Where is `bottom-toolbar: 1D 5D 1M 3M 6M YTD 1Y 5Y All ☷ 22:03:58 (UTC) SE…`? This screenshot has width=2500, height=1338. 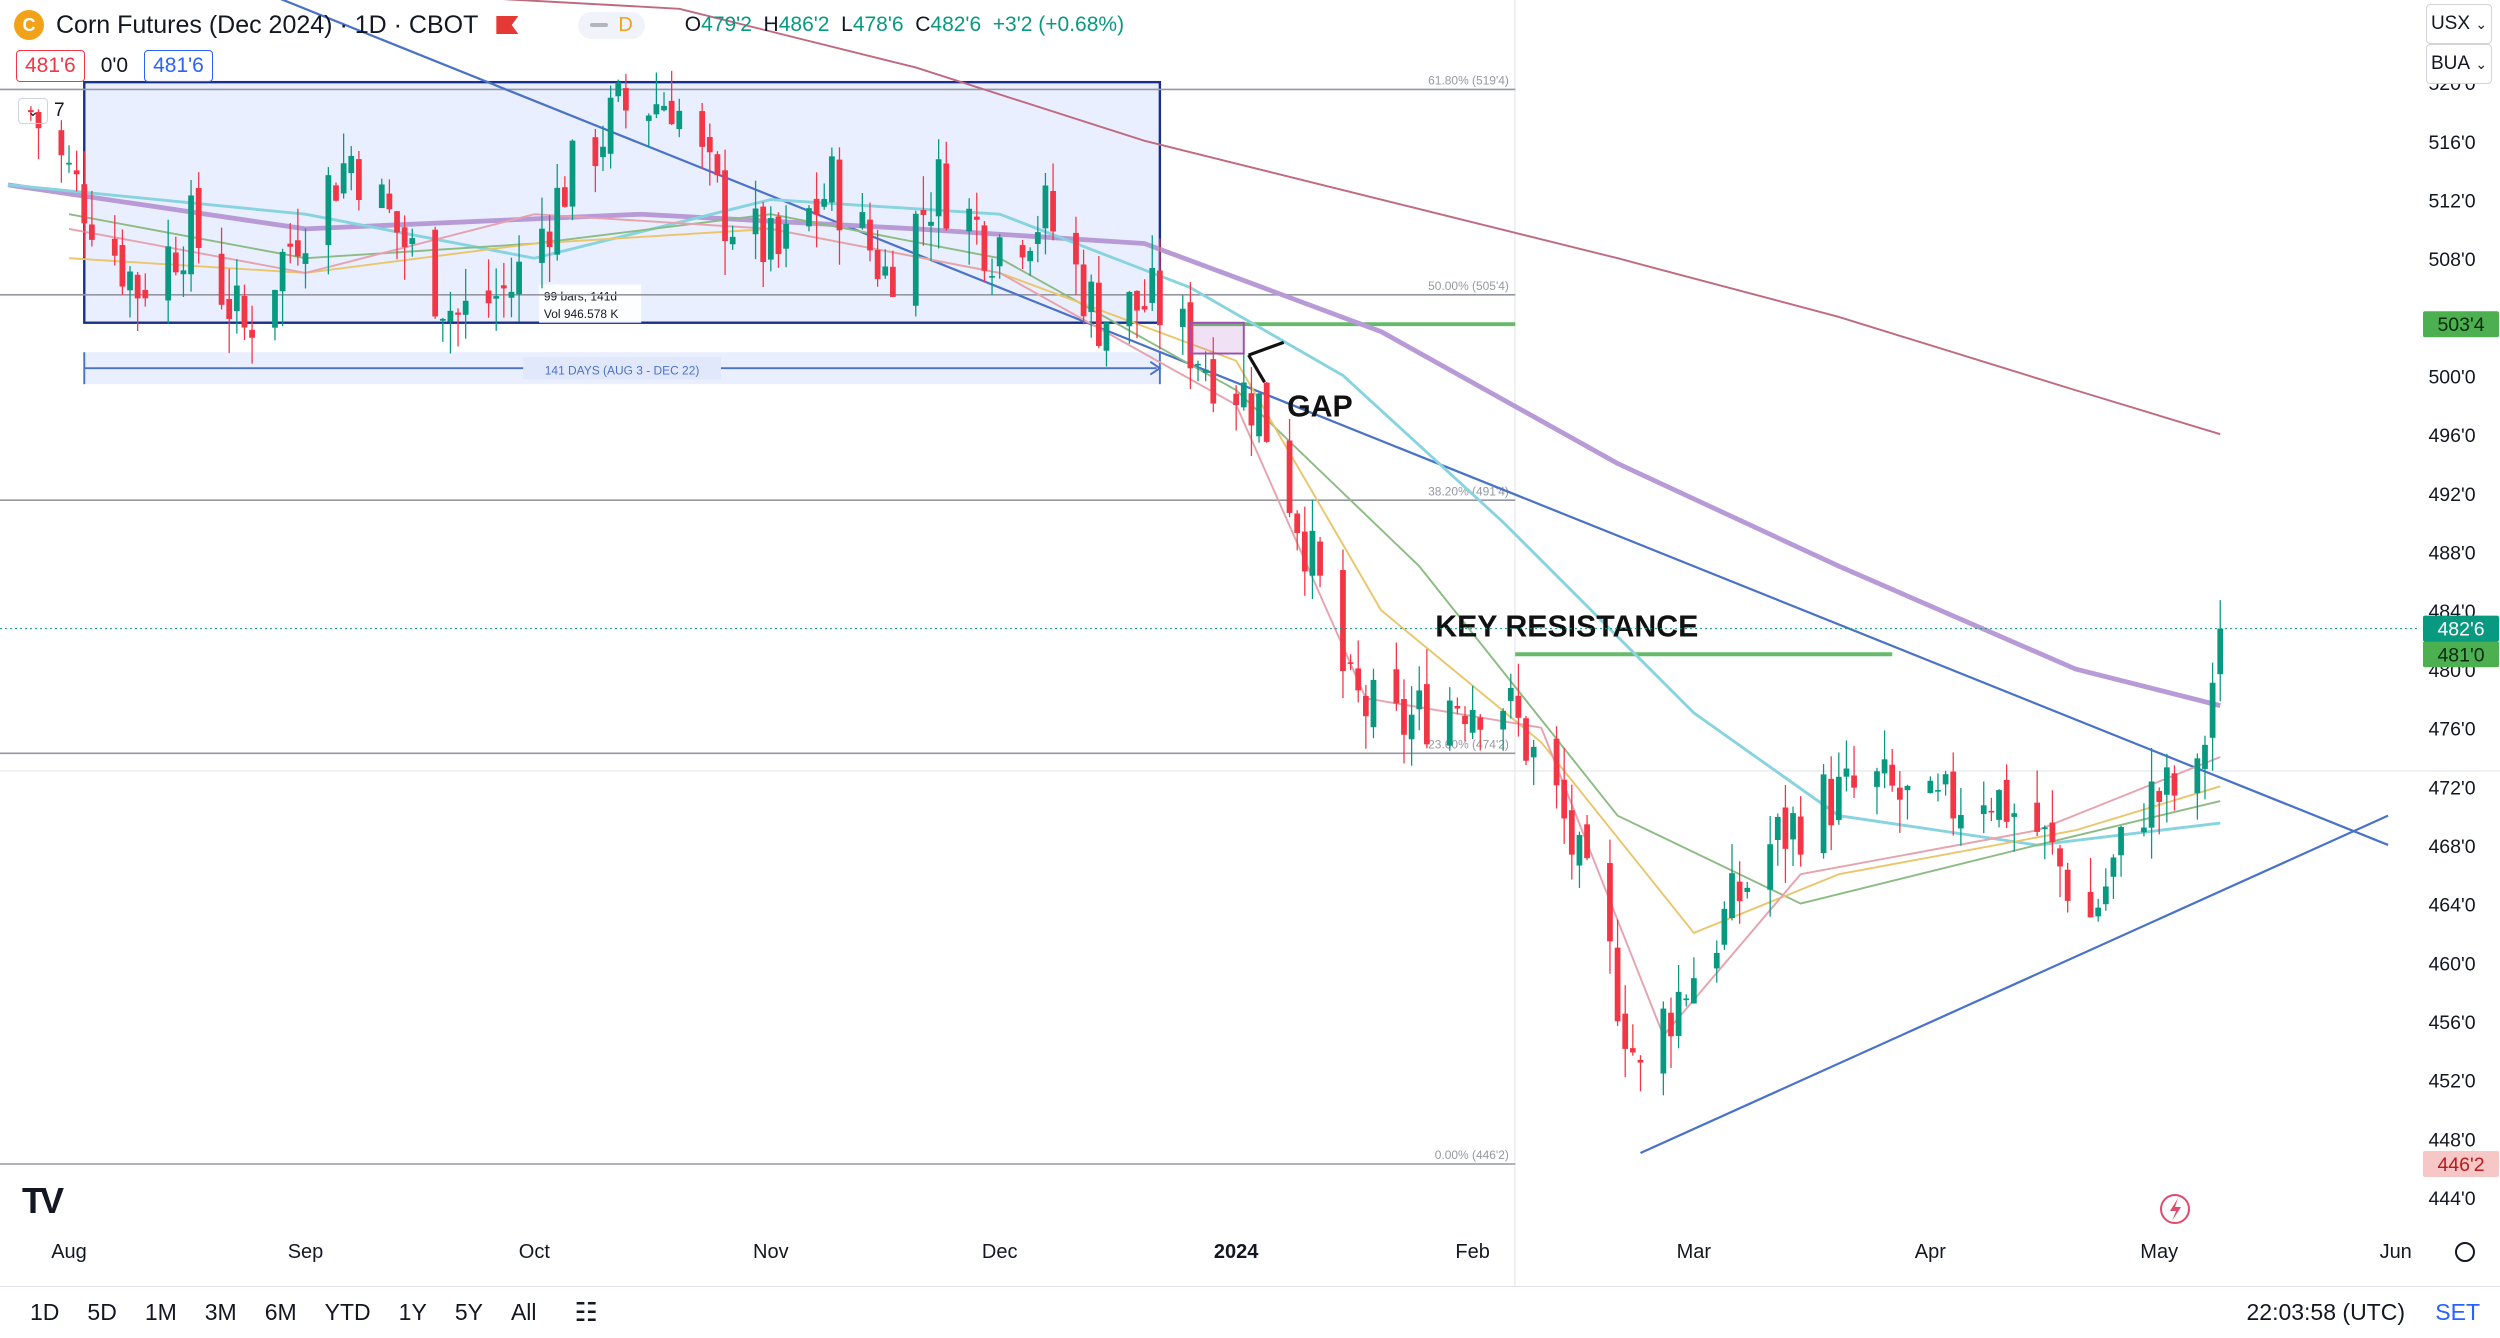
bottom-toolbar: 1D 5D 1M 3M 6M YTD 1Y 5Y All ☷ 22:03:58 (UTC) SE… is located at coordinates (1250, 1312).